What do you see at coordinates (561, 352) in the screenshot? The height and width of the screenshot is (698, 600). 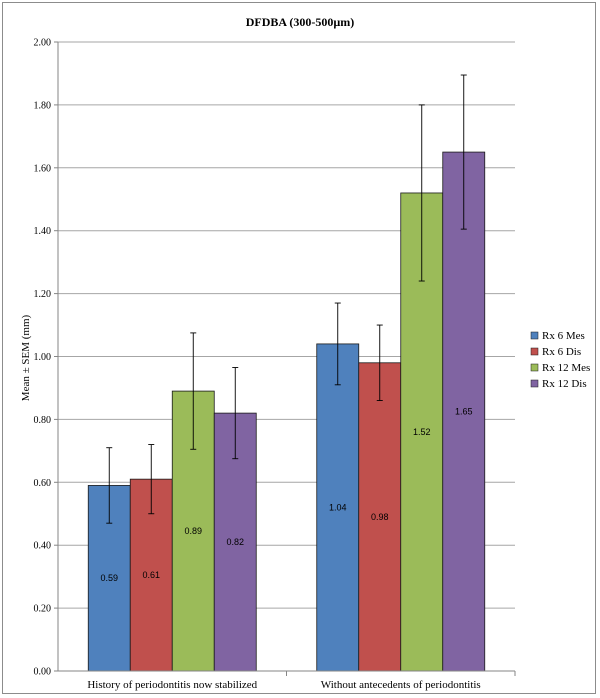 I see `legend-label: Rx 6 Dis` at bounding box center [561, 352].